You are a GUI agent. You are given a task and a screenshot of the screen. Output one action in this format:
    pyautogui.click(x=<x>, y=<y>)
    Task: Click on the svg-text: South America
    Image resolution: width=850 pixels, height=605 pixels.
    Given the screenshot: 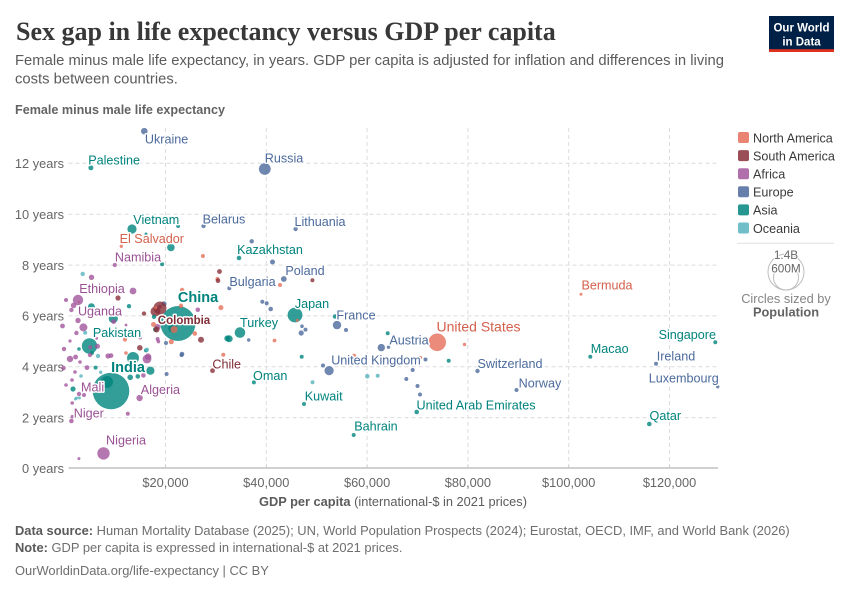 What is the action you would take?
    pyautogui.click(x=794, y=156)
    